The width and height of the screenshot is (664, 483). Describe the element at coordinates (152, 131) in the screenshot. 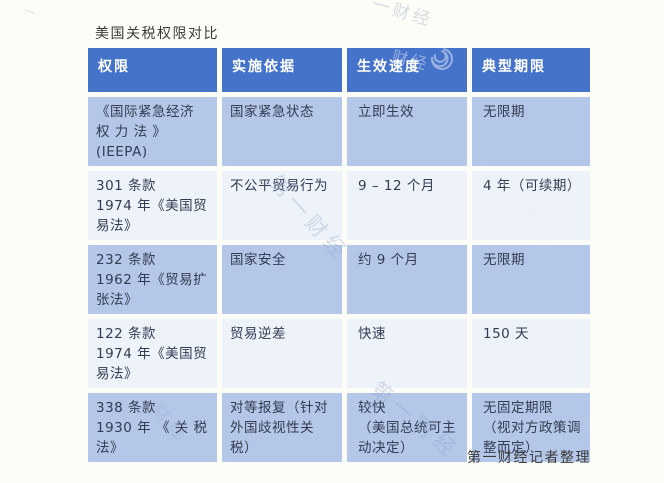

I see `cell-authority: 《国际紧急经济 权 力 法 》 (IEEPA)` at that location.